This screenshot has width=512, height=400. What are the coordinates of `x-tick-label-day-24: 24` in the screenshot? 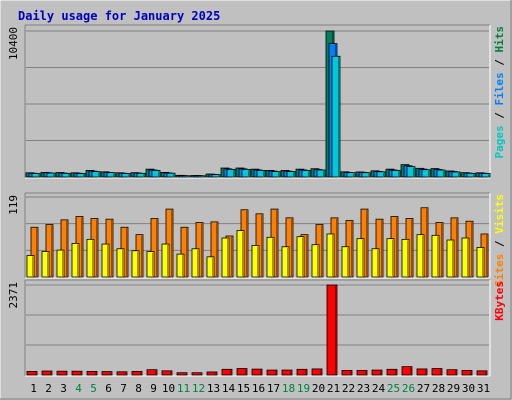 It's located at (379, 388).